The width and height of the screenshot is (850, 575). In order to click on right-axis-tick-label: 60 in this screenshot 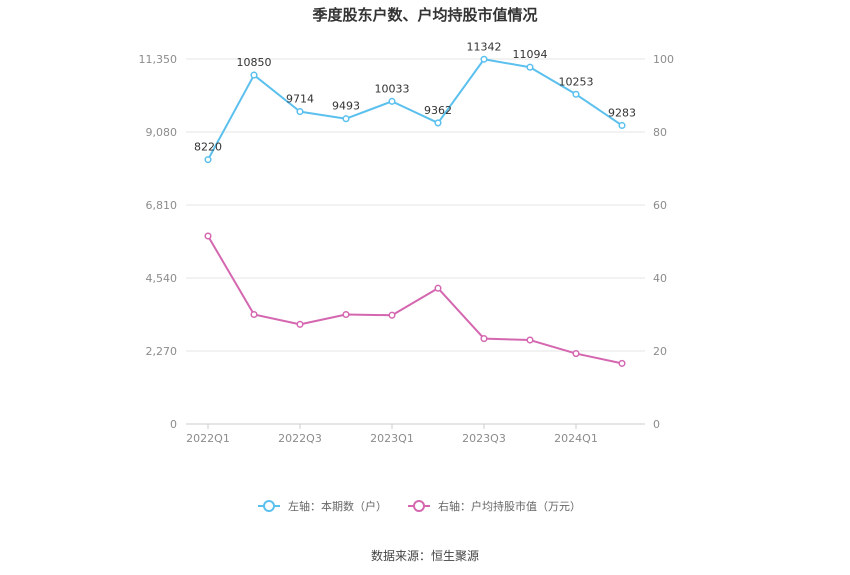, I will do `click(660, 205)`.